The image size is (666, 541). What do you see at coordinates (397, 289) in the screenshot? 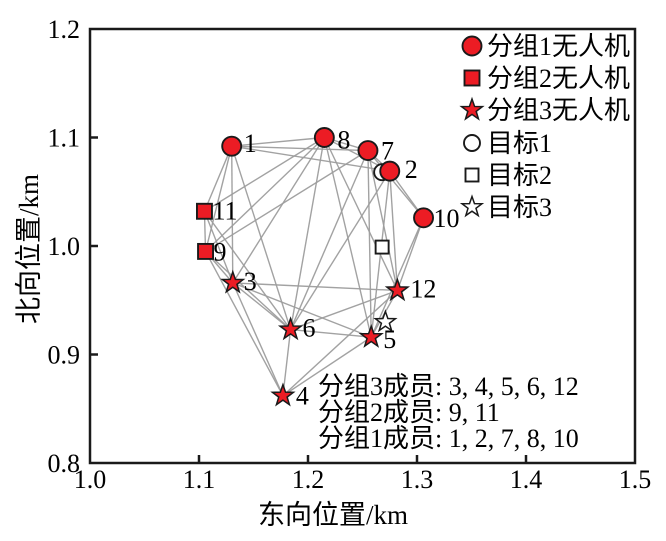
I see `uav-12-marker` at bounding box center [397, 289].